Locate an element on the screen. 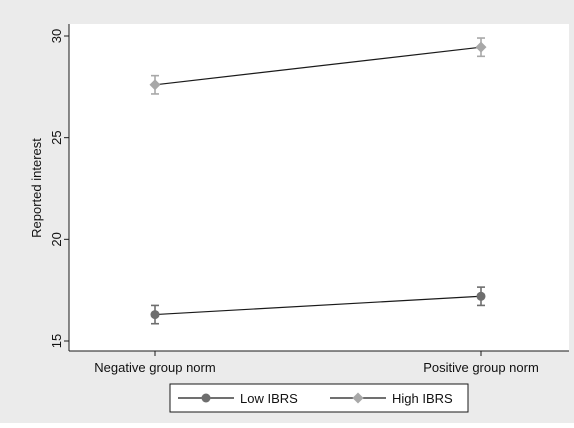 The image size is (574, 428). x-tick-label: Positive group norm is located at coordinates (481, 367).